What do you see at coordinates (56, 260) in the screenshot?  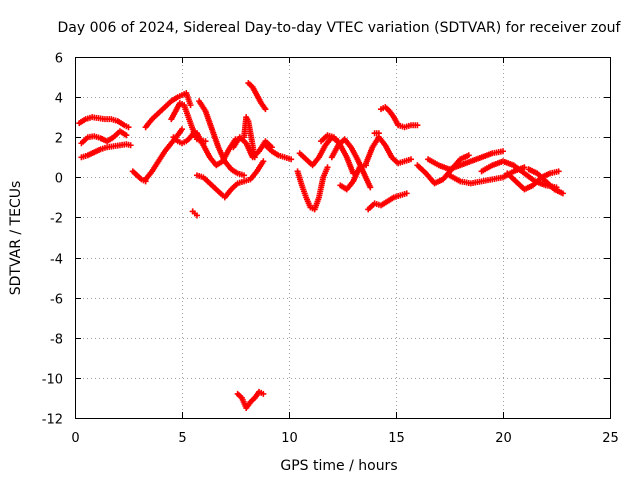 I see `y-tick-label: -4` at bounding box center [56, 260].